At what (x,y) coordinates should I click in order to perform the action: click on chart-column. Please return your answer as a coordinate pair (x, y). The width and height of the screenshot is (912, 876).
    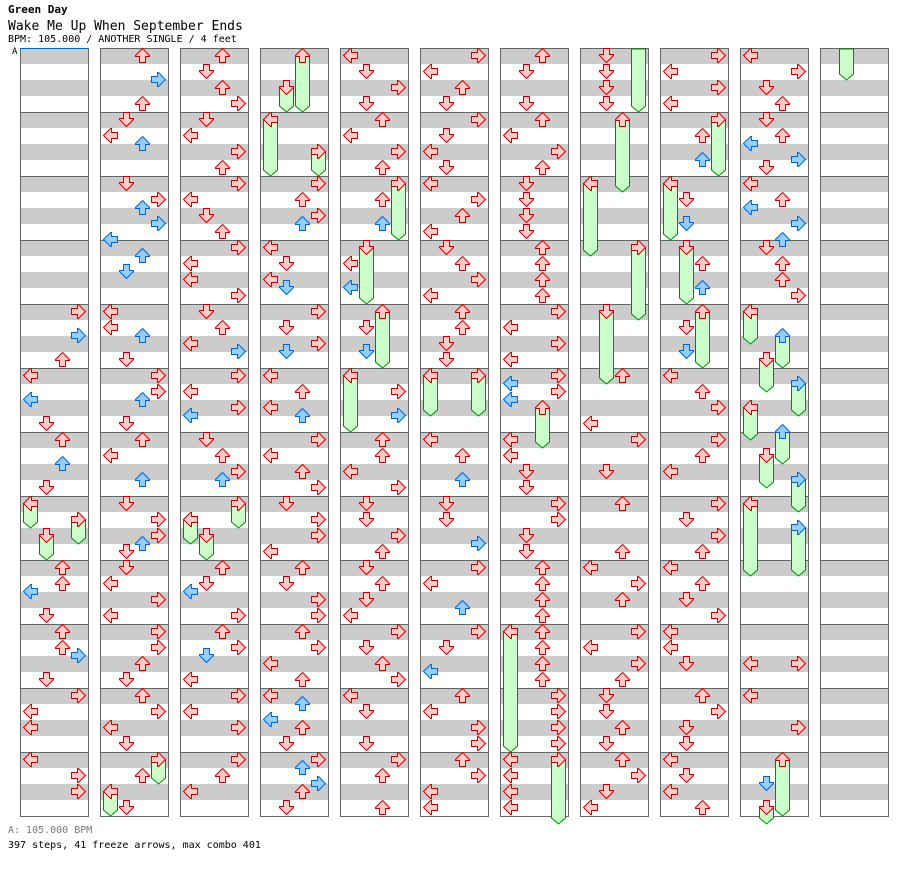
    Looking at the image, I should click on (214, 432).